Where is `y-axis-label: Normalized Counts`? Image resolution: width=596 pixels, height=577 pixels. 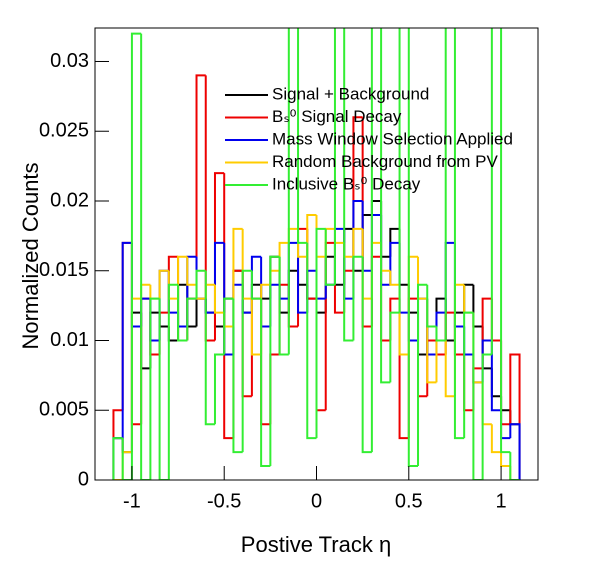
y-axis-label: Normalized Counts is located at coordinates (30, 255).